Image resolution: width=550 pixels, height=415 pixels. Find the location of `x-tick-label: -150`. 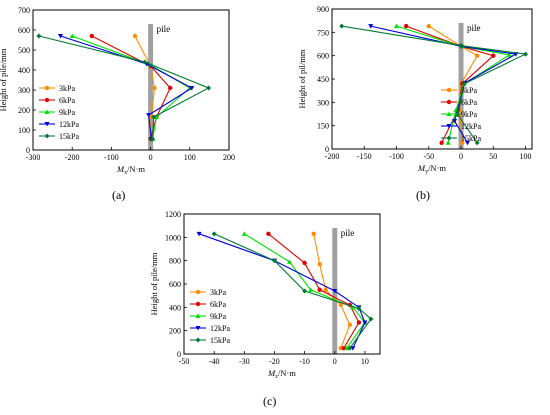

x-tick-label: -150 is located at coordinates (364, 156).